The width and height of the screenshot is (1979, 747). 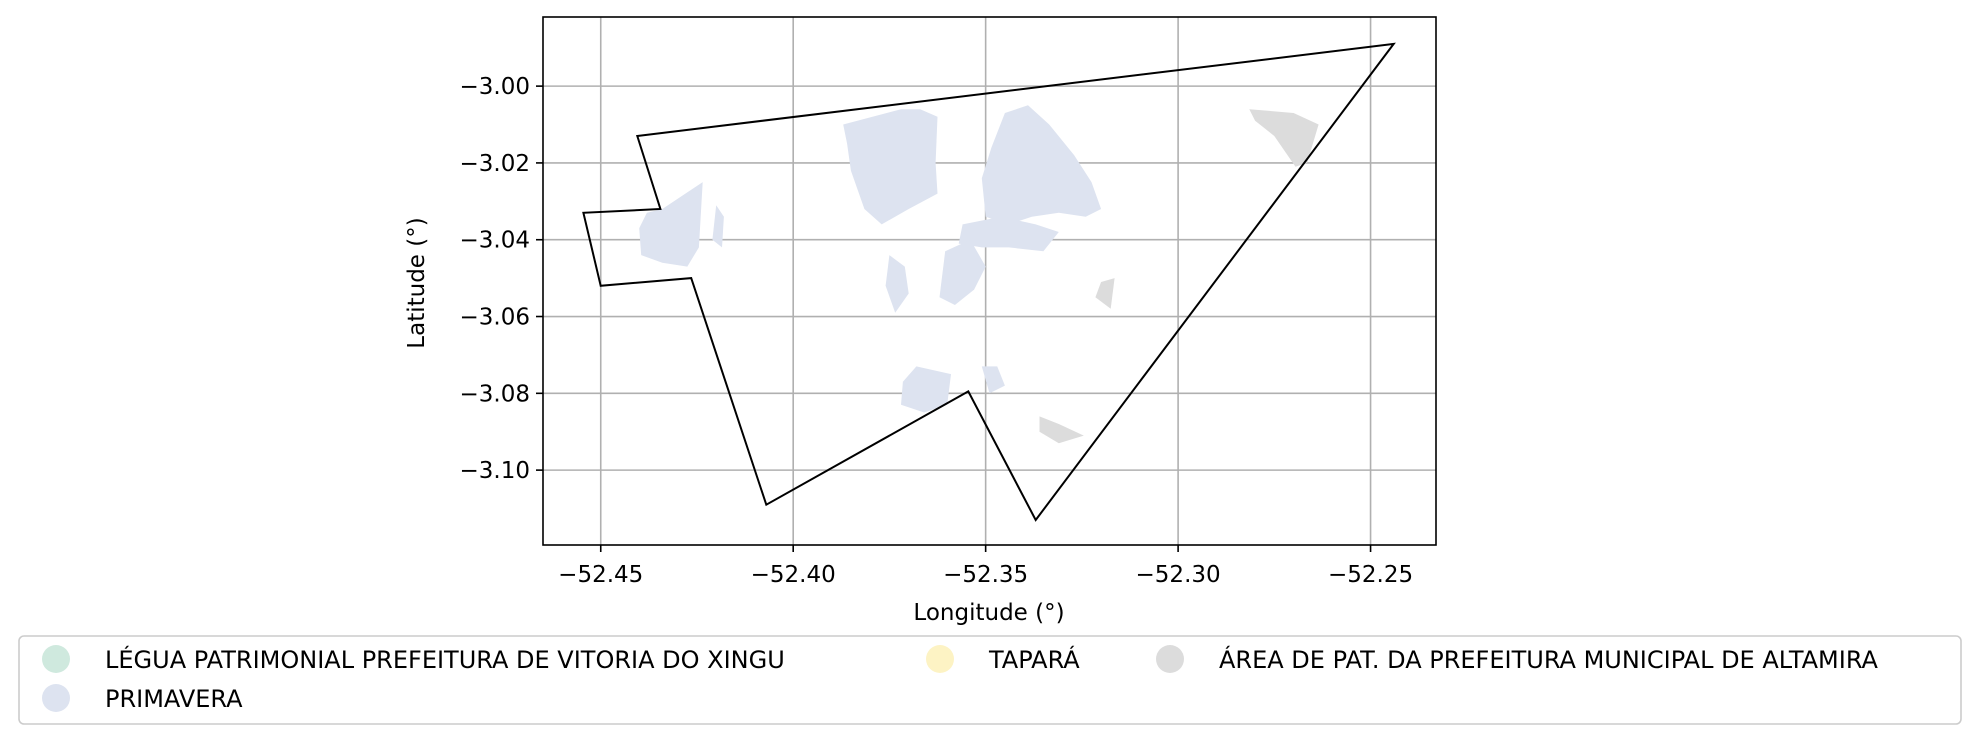 I want to click on x-tick-label: −52.40, so click(x=793, y=575).